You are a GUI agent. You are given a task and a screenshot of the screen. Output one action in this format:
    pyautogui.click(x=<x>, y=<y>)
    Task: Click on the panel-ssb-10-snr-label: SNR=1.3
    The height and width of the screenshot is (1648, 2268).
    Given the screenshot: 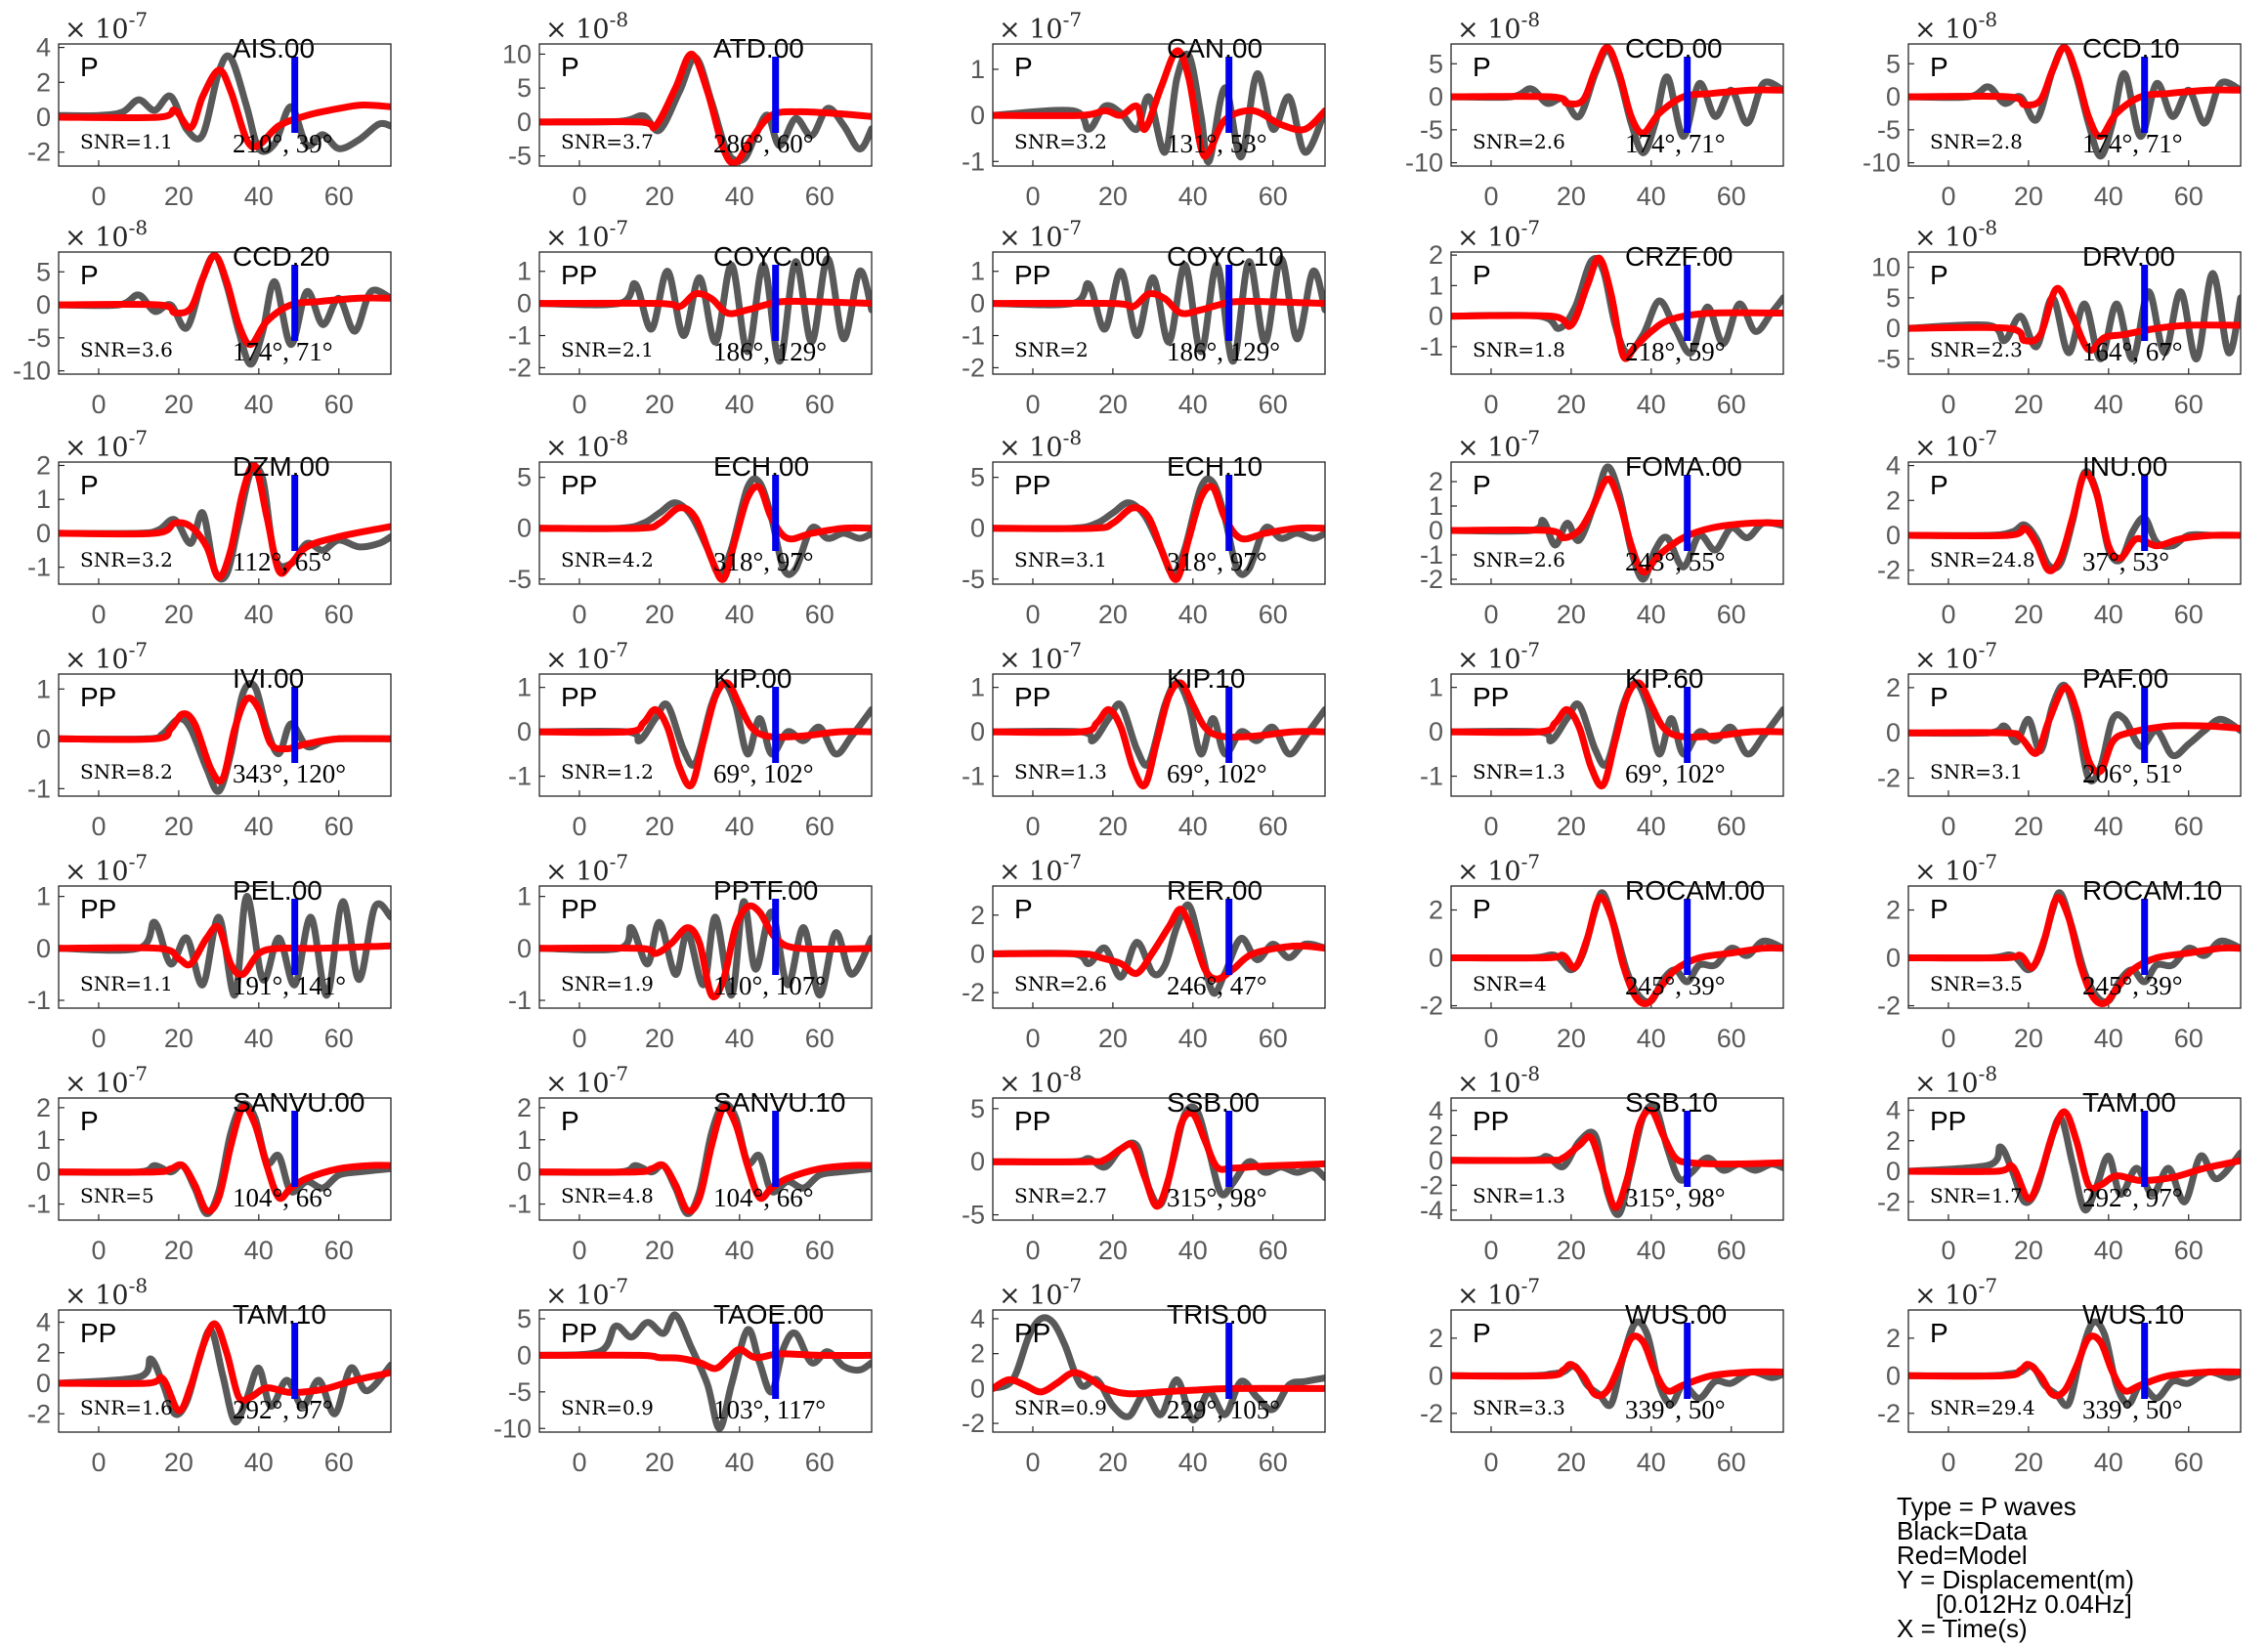 What is the action you would take?
    pyautogui.click(x=1519, y=1195)
    